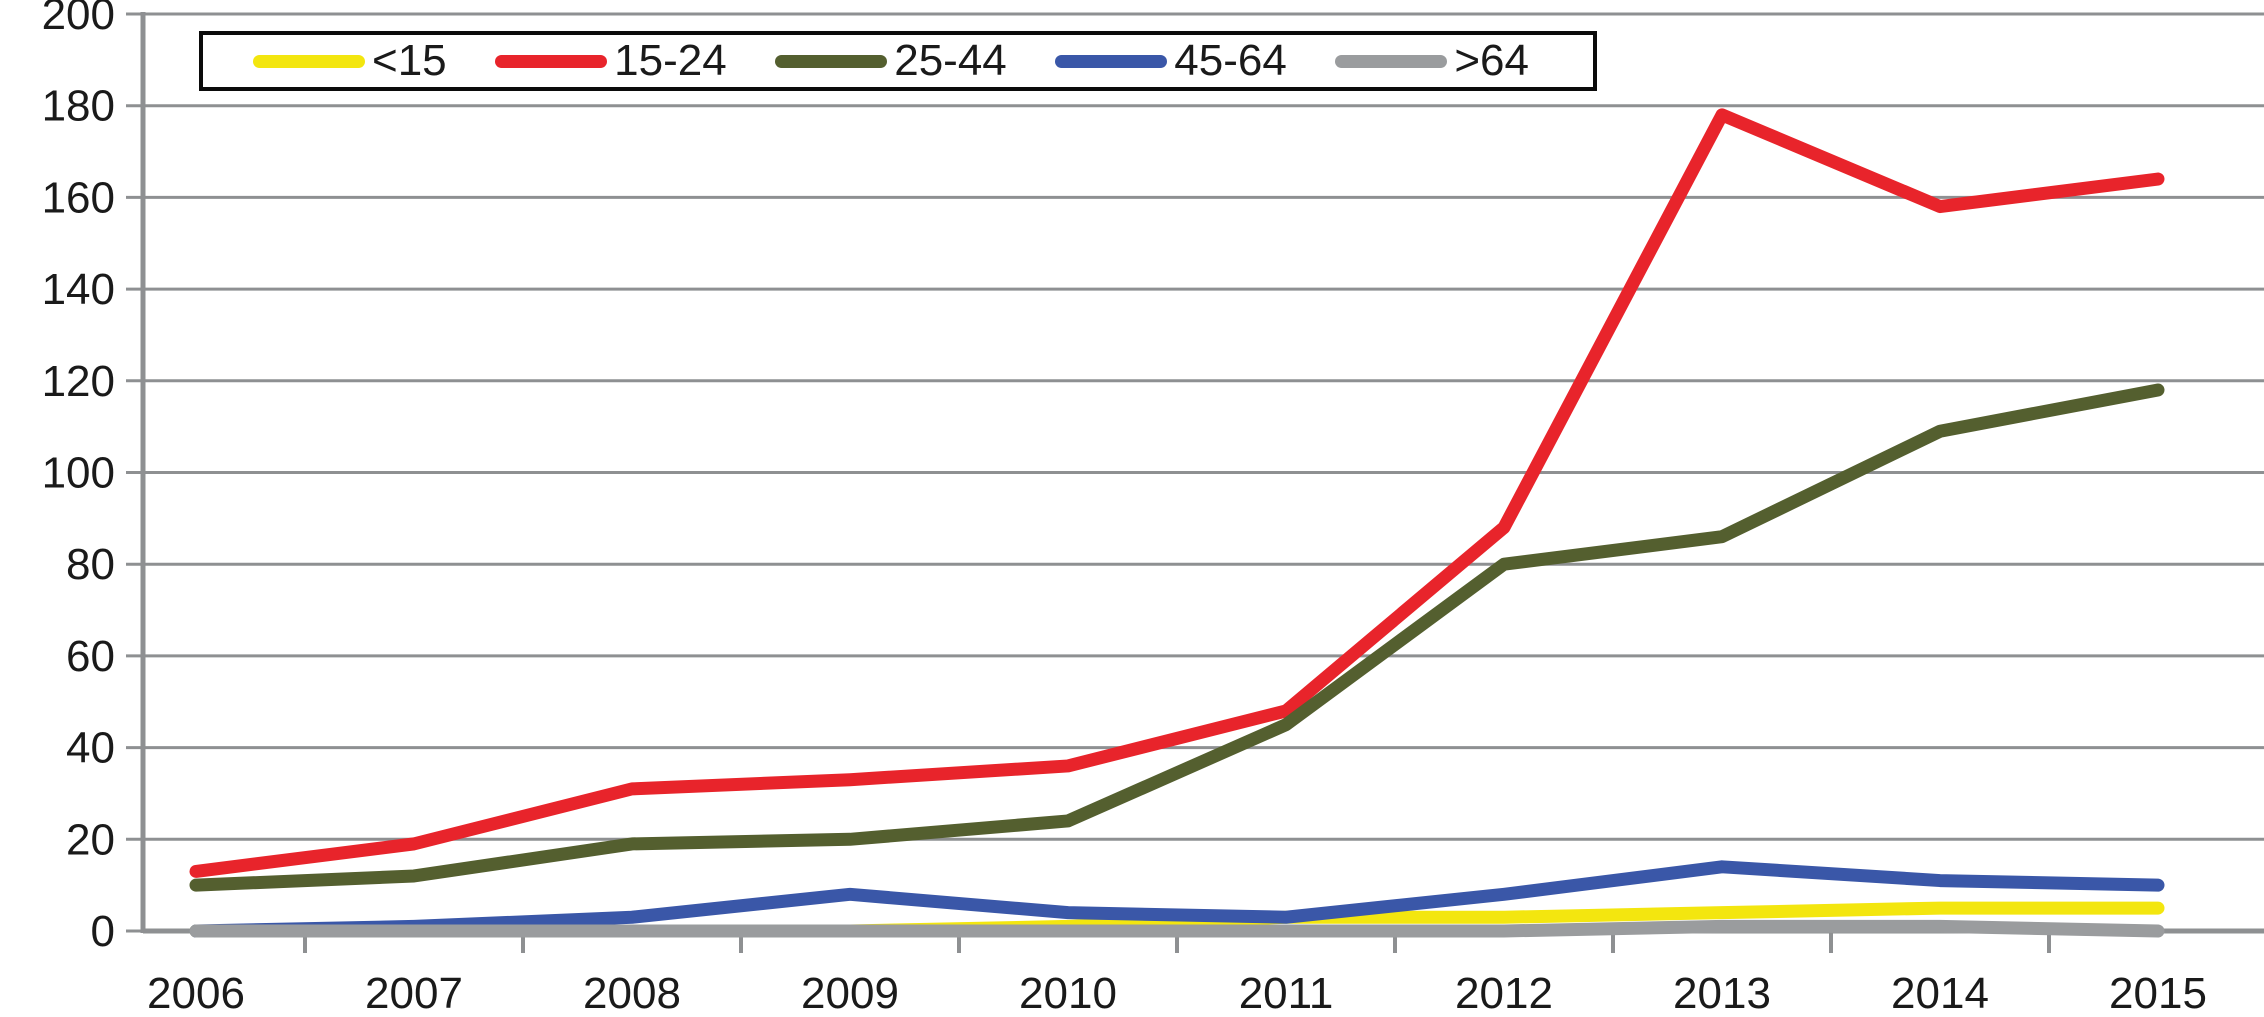 This screenshot has height=1017, width=2264. I want to click on y-axis-label: 140, so click(78, 289).